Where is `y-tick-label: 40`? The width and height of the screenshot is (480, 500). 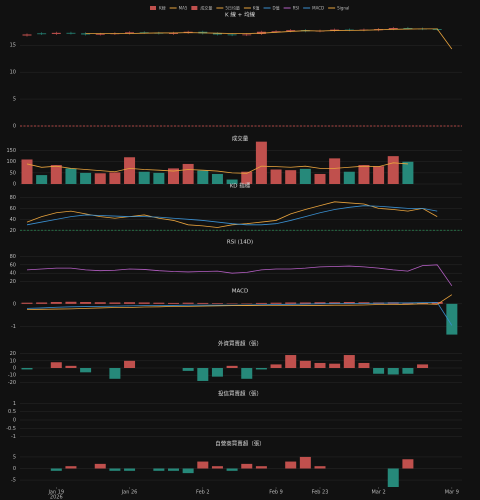
y-tick-label: 40 is located at coordinates (13, 274).